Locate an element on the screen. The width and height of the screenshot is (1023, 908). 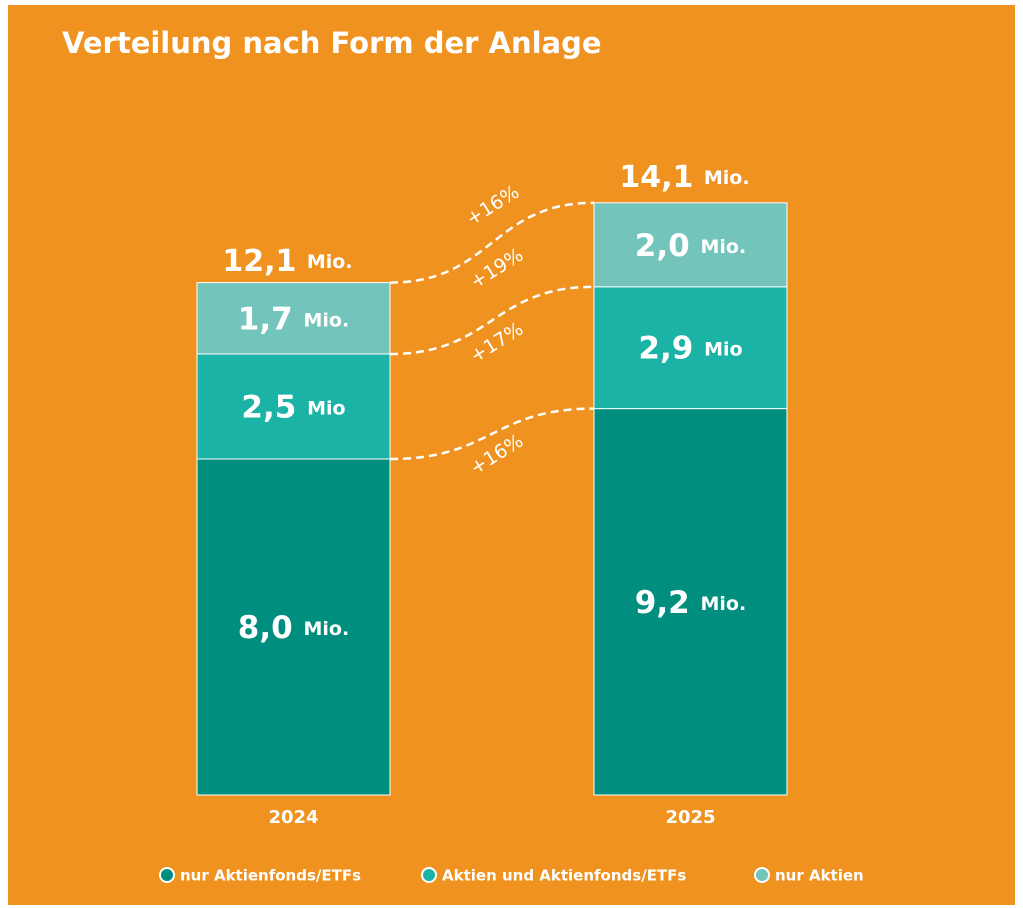
total-label: 14,1 Mio. is located at coordinates (684, 176).